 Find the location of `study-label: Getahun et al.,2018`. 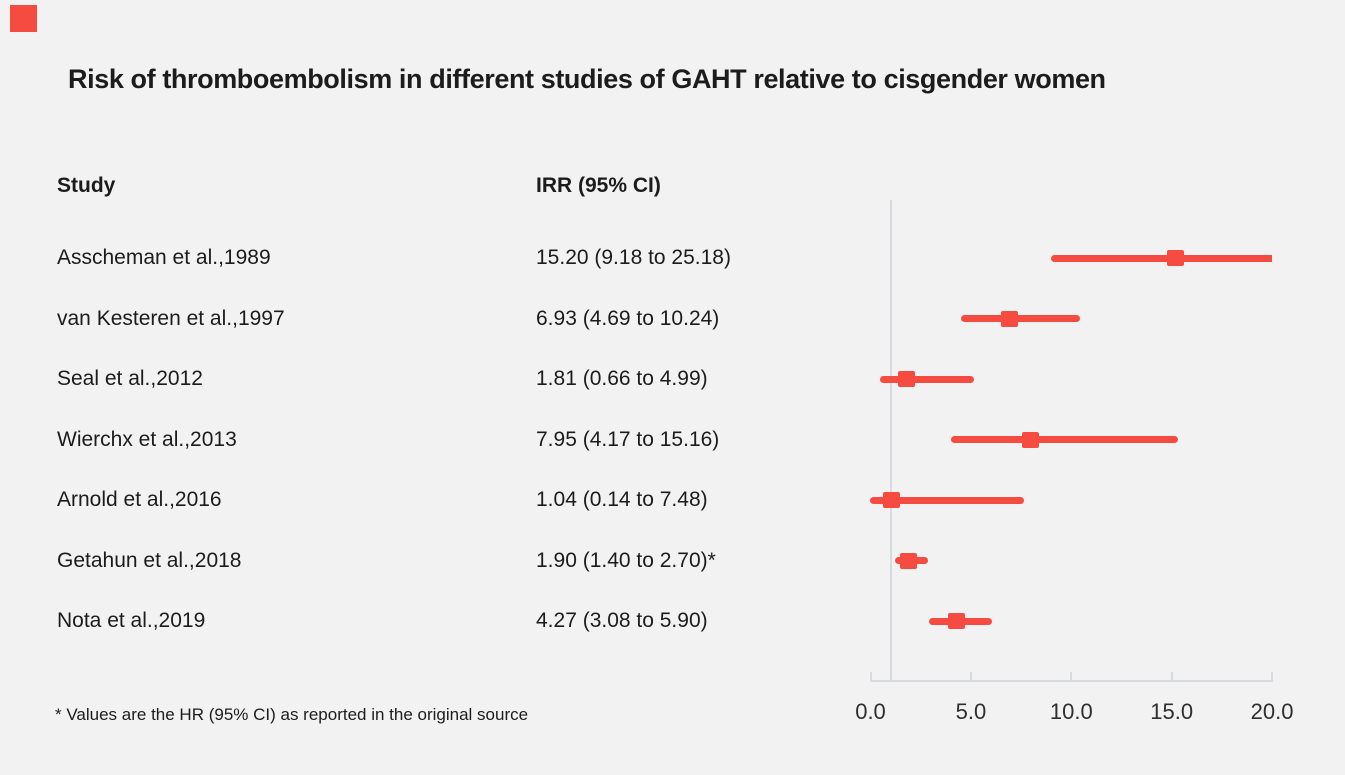

study-label: Getahun et al.,2018 is located at coordinates (149, 560).